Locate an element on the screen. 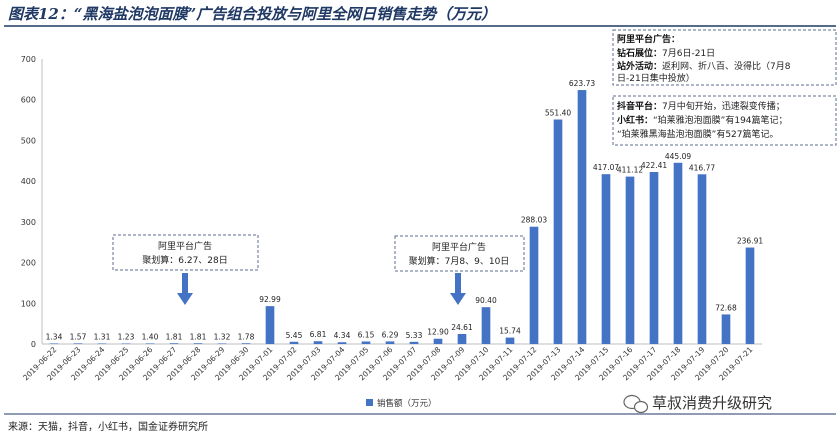 Image resolution: width=840 pixels, height=439 pixels. data-label: 288.03 is located at coordinates (534, 220).